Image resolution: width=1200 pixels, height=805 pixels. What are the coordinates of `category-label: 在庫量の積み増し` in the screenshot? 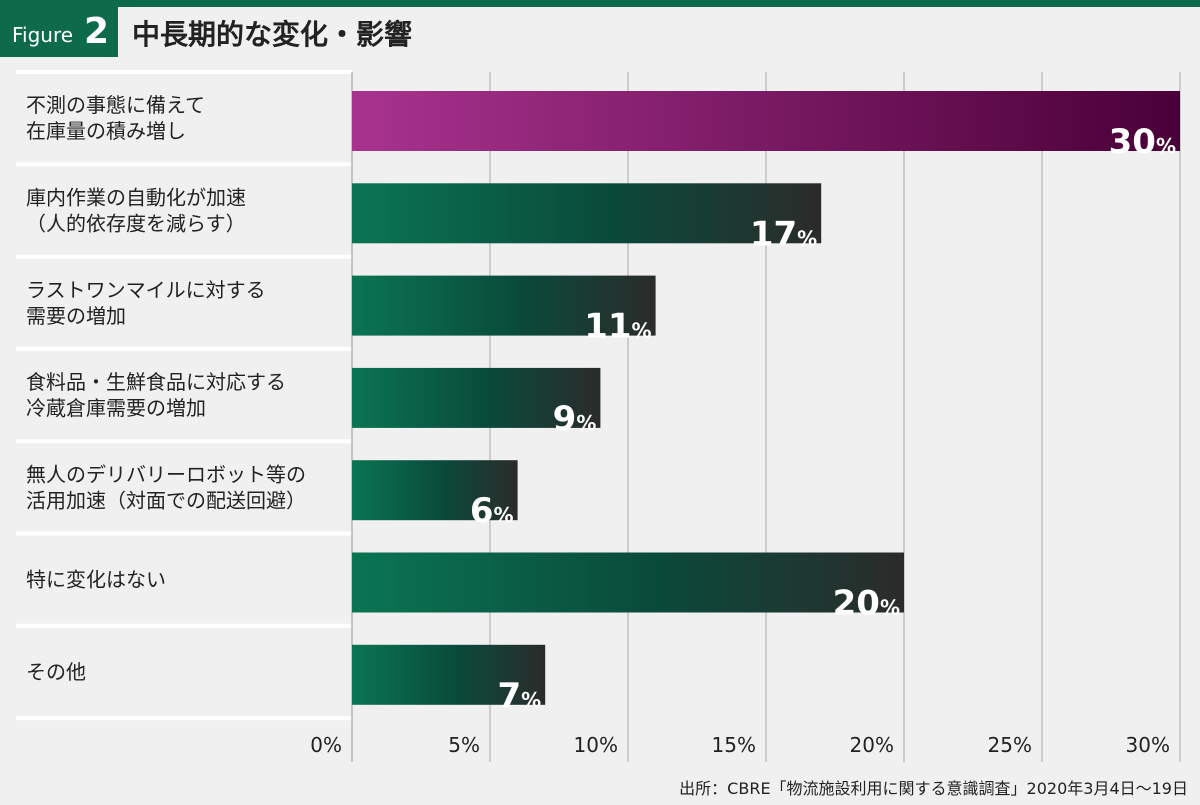 It's located at (106, 131).